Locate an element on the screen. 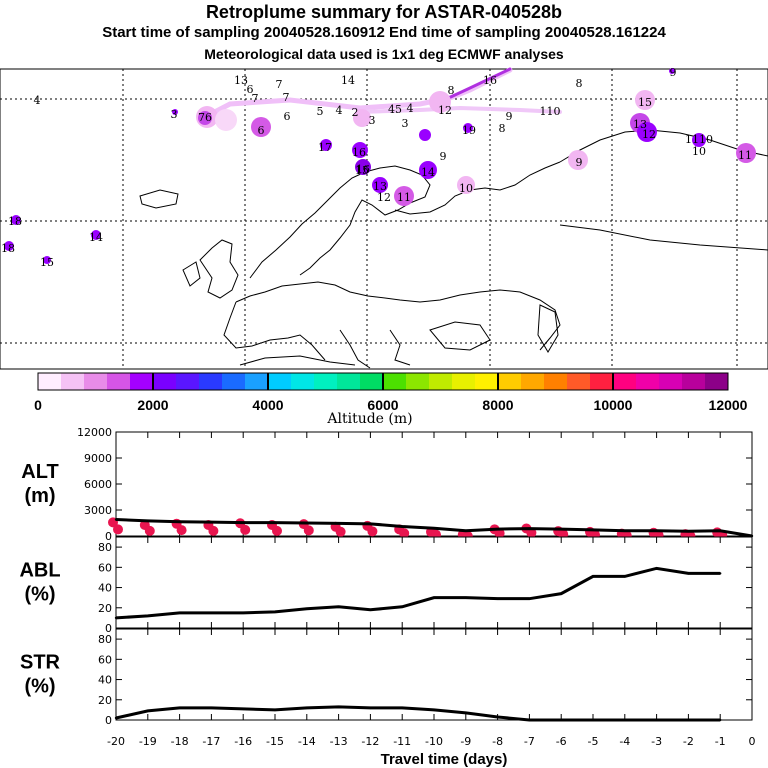 This screenshot has width=768, height=768. alt-unit: (m) is located at coordinates (39, 496).